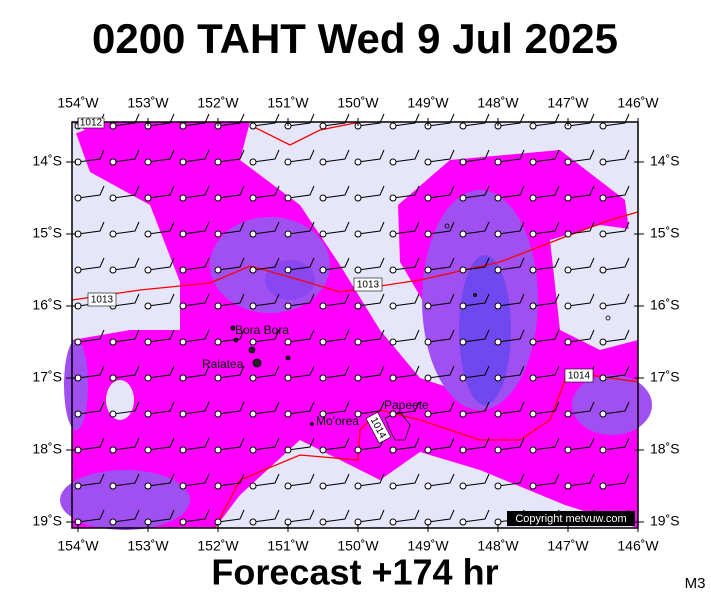 This screenshot has width=711, height=600. I want to click on lon-label: 149˚W, so click(428, 546).